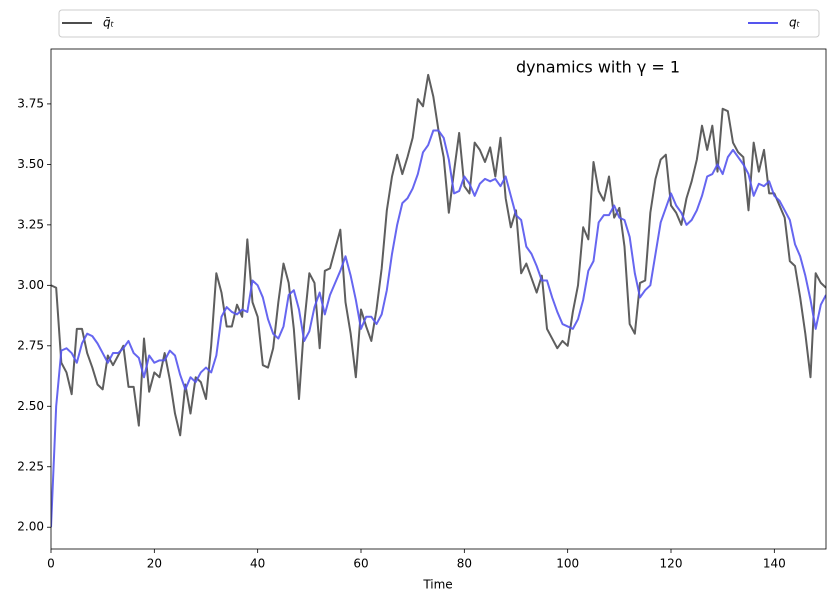  What do you see at coordinates (30, 103) in the screenshot?
I see `y-tick-label: 3.75` at bounding box center [30, 103].